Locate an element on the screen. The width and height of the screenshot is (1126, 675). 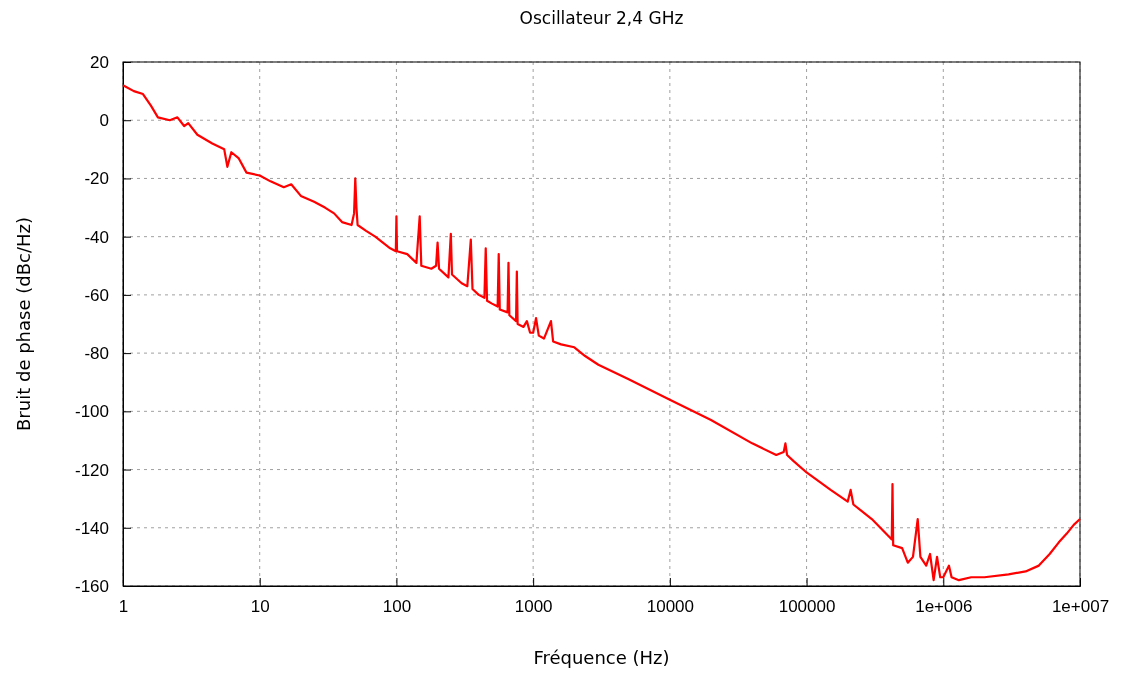
x-tick-label: 1000 is located at coordinates (533, 607).